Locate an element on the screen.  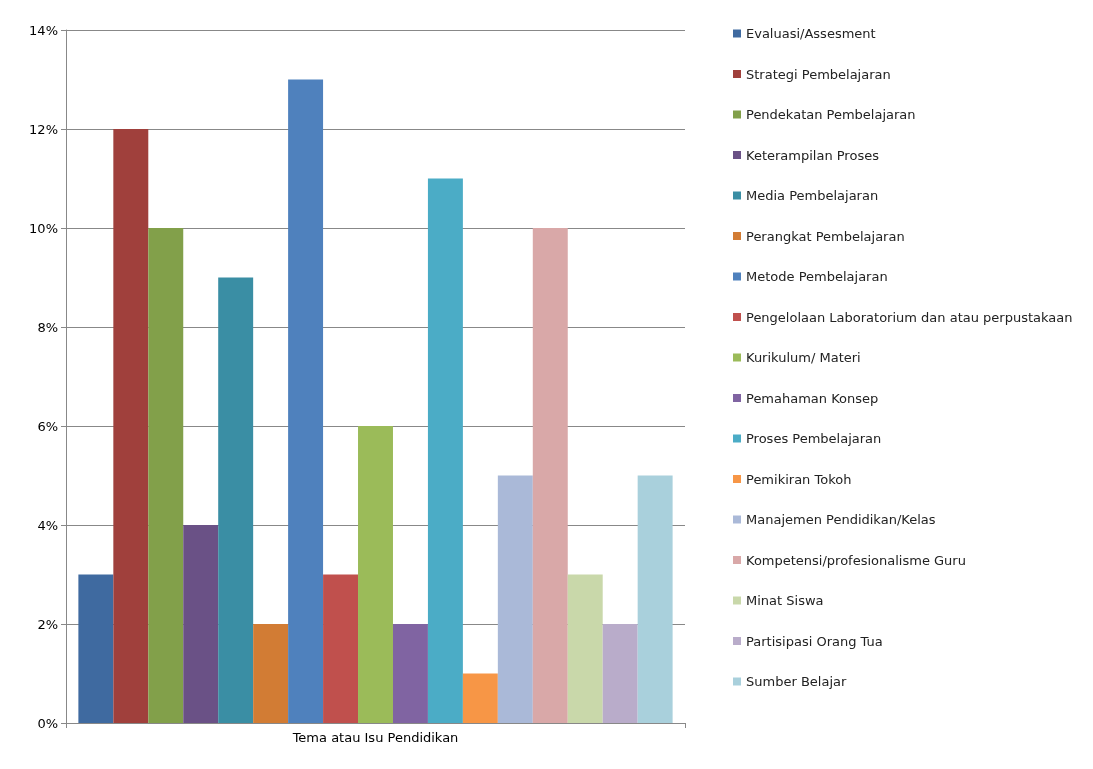
legend-label: Proses Pembelajaran is located at coordinates (814, 438).